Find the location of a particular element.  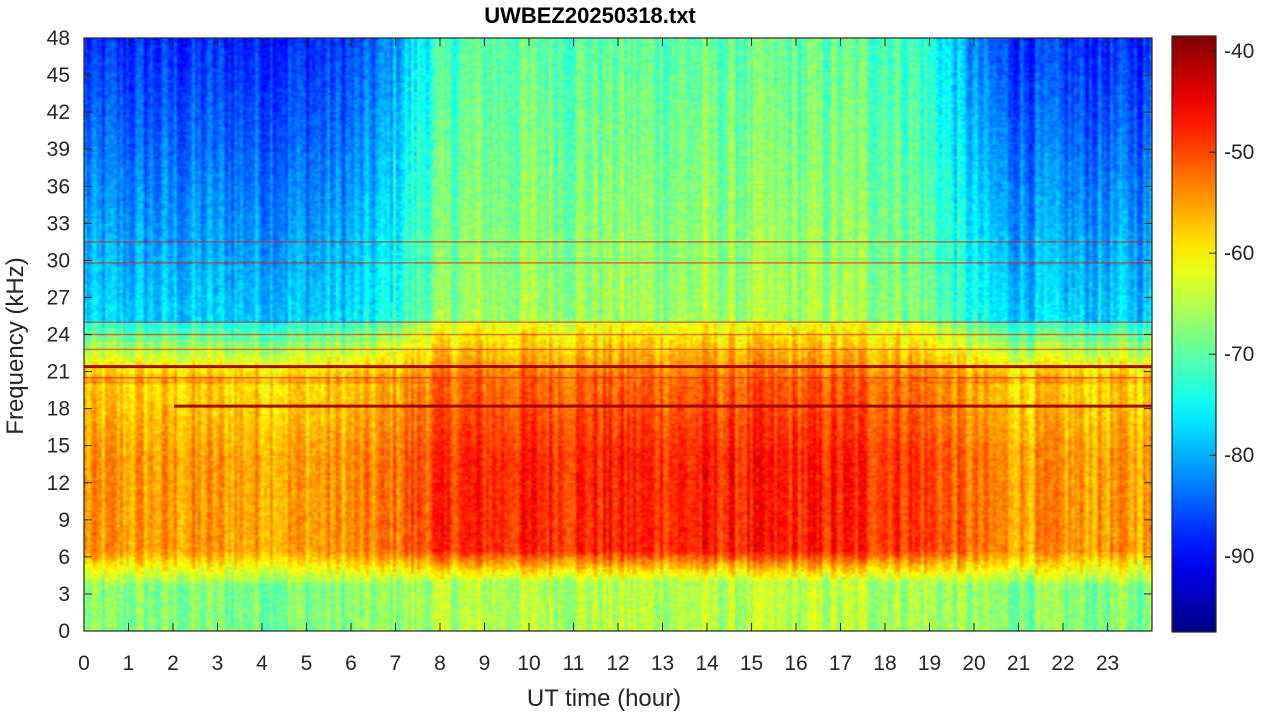

y-tick-label: 33 is located at coordinates (58, 223).